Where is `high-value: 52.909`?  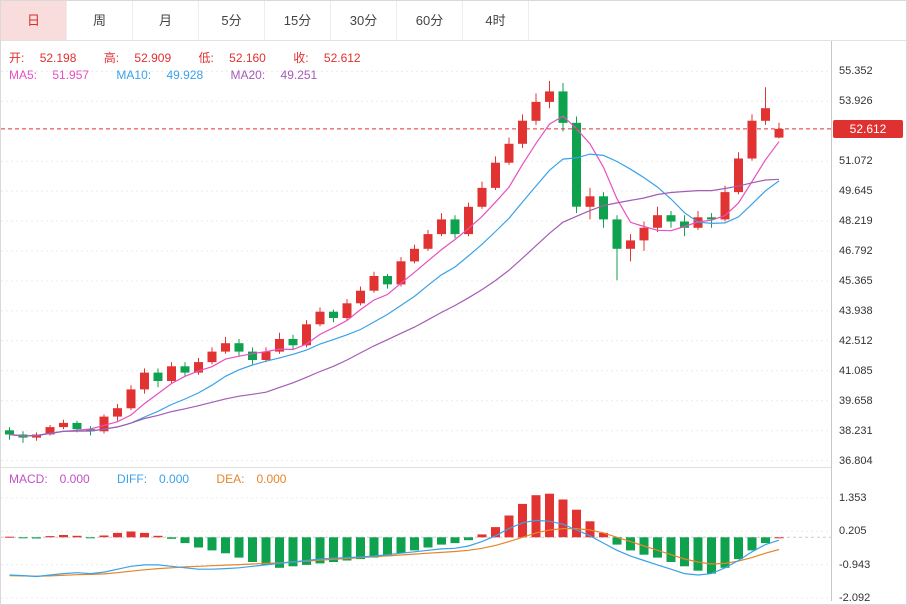
high-value: 52.909 is located at coordinates (153, 58).